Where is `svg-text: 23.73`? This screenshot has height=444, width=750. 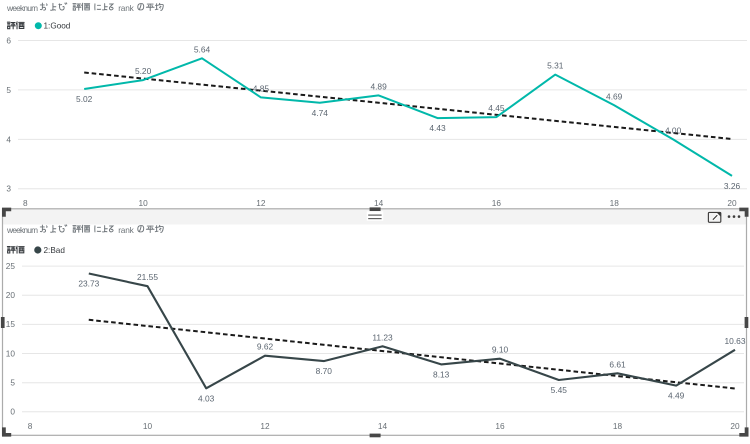 svg-text: 23.73 is located at coordinates (88, 284).